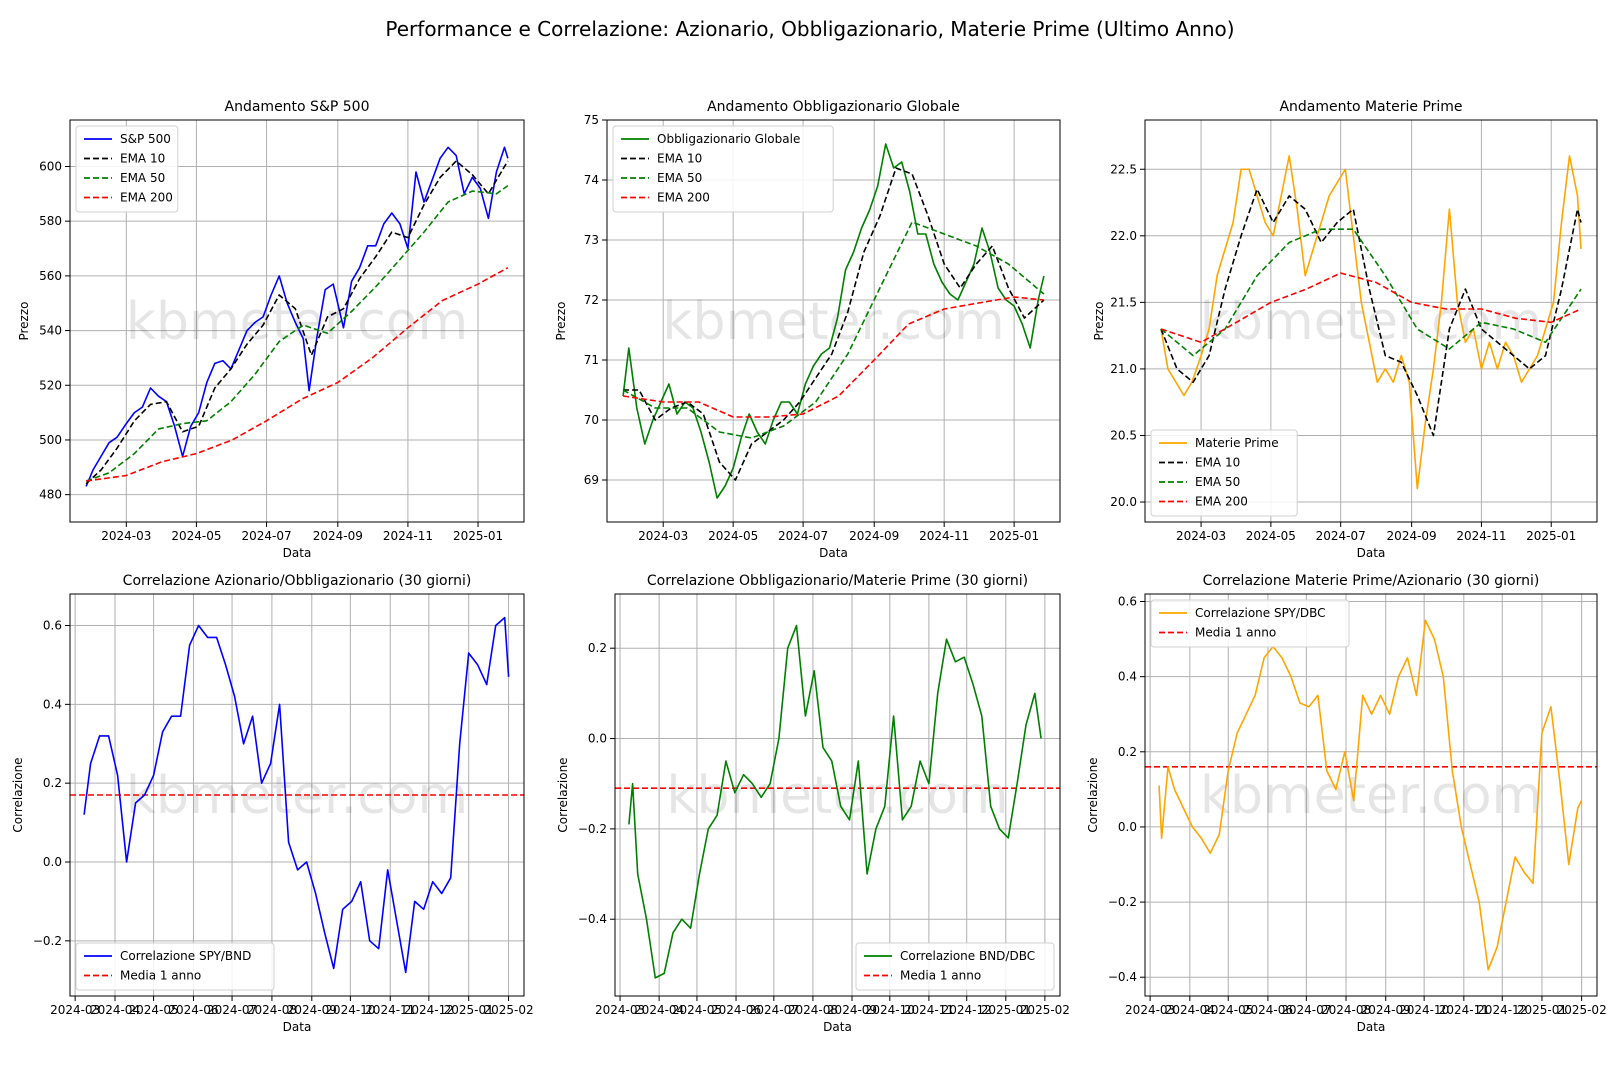 This screenshot has height=1080, width=1620. What do you see at coordinates (50, 385) in the screenshot?
I see `y-tick-label: 520` at bounding box center [50, 385].